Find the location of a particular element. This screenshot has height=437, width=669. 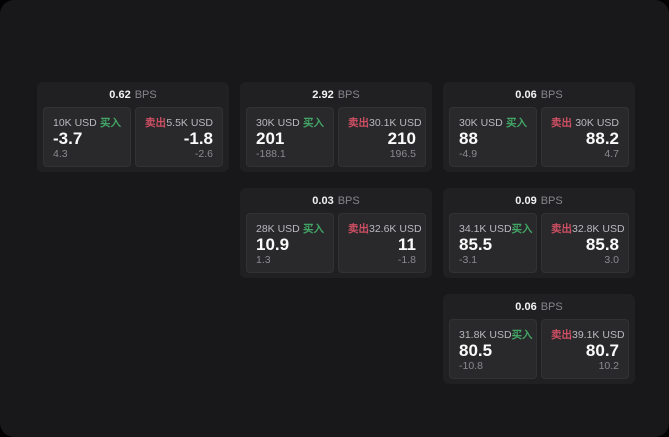

sell-panel: 卖出 30K USD 88.2 4.7 is located at coordinates (585, 137).